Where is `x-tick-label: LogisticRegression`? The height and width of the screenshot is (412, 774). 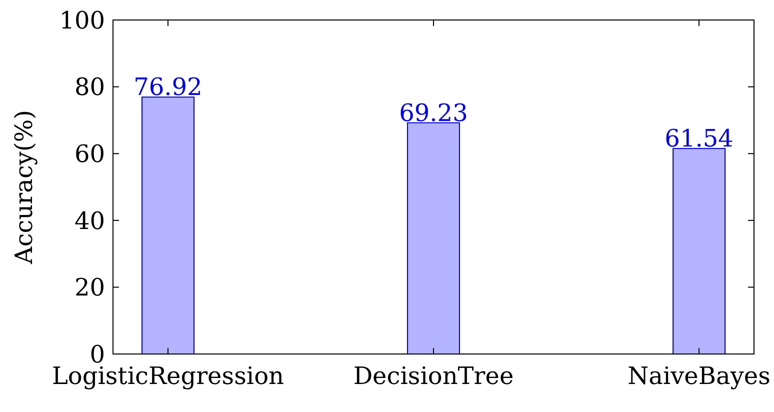
x-tick-label: LogisticRegression is located at coordinates (168, 376).